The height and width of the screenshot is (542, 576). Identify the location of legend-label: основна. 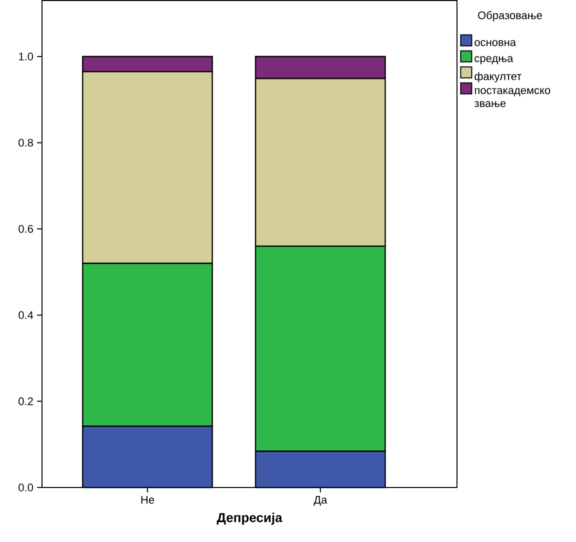
(495, 43).